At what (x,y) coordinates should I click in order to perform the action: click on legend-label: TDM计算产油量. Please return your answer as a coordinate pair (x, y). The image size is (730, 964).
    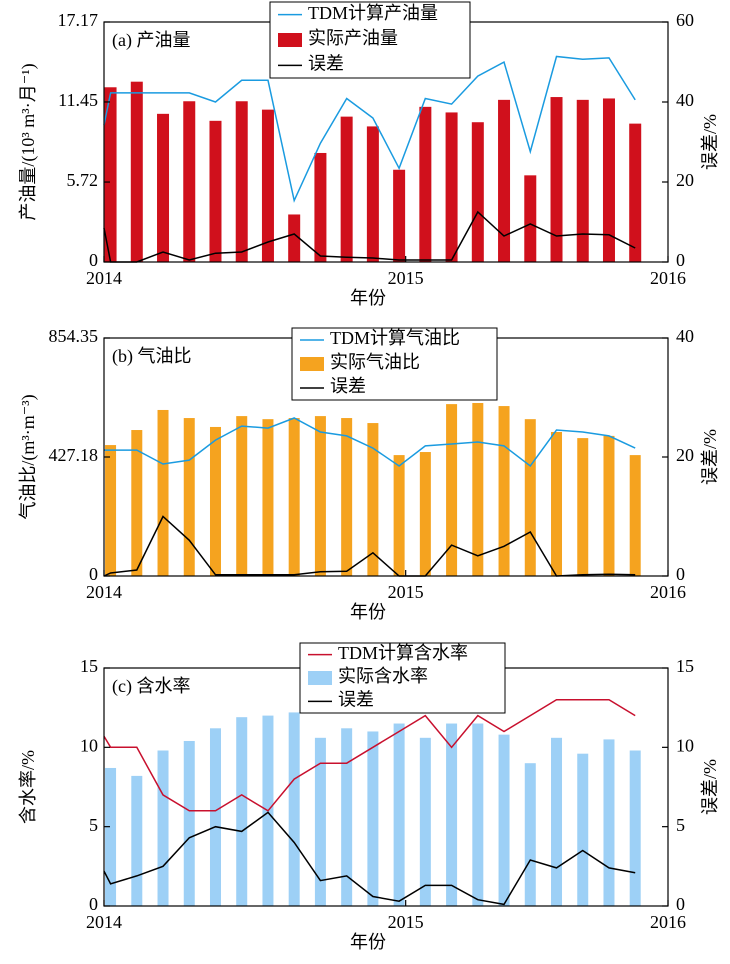
    Looking at the image, I should click on (373, 13).